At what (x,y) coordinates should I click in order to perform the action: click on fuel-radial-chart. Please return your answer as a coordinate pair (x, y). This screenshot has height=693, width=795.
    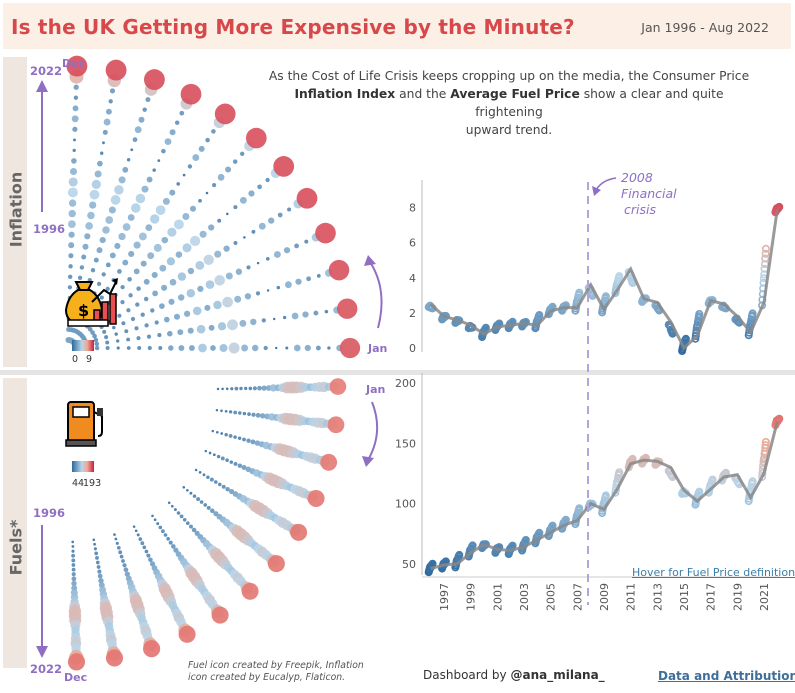
    Looking at the image, I should click on (207, 524).